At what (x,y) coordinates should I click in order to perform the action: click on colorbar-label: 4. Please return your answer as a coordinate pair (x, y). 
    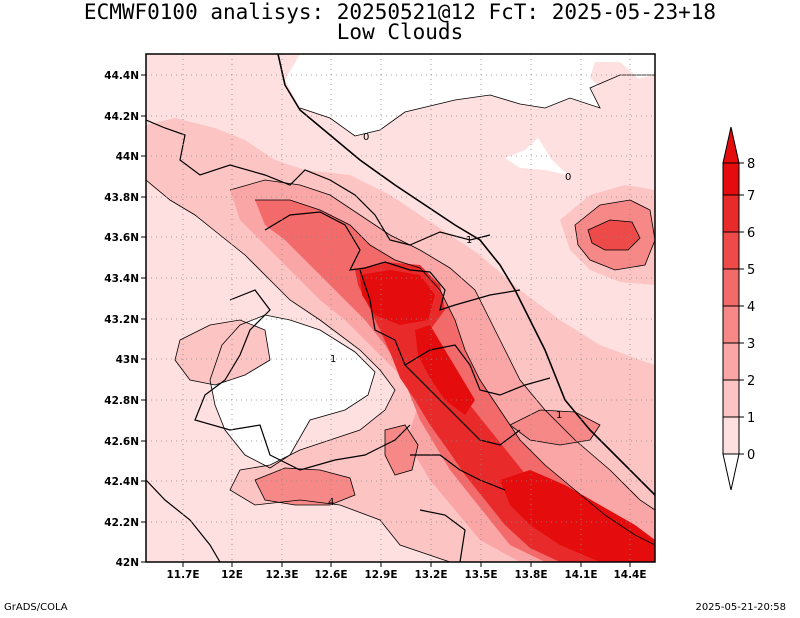
    Looking at the image, I should click on (751, 307).